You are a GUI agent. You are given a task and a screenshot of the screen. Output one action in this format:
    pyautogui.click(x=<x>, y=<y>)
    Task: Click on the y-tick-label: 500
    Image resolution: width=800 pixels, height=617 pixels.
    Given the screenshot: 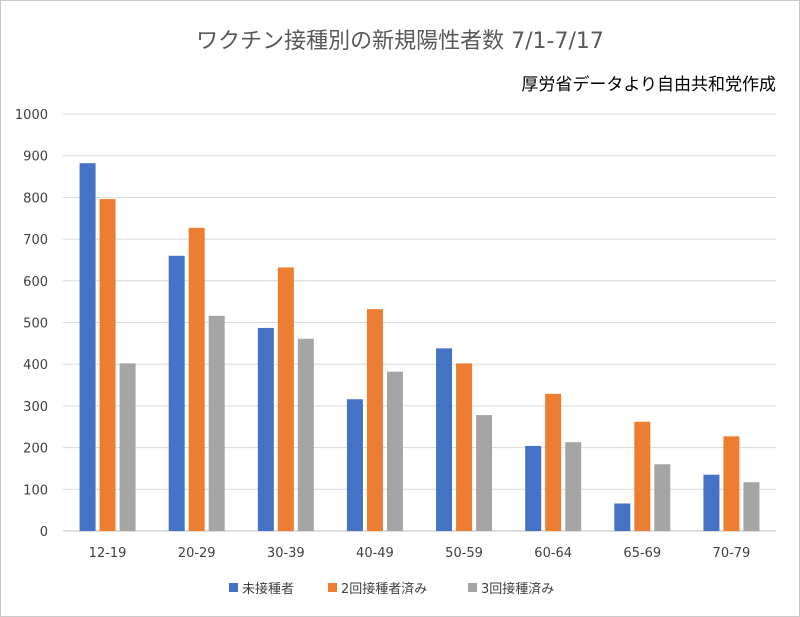 What is the action you would take?
    pyautogui.click(x=35, y=324)
    